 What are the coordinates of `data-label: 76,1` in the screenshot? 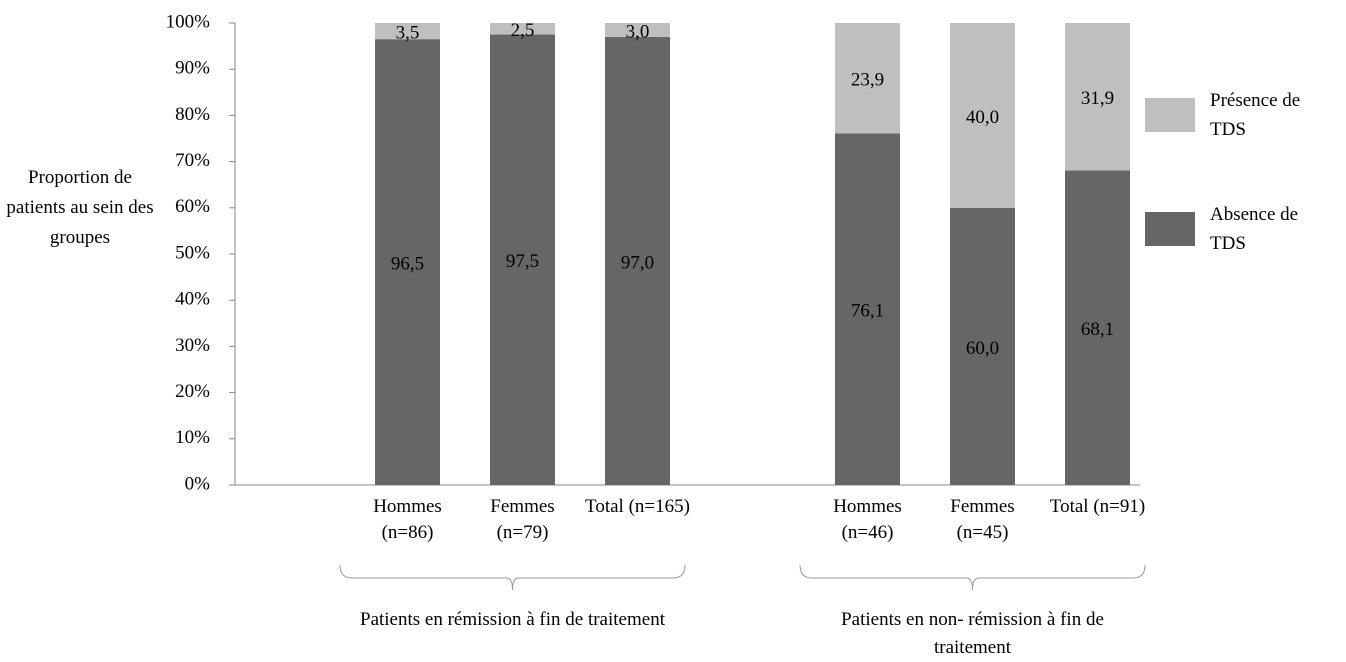 It's located at (867, 311).